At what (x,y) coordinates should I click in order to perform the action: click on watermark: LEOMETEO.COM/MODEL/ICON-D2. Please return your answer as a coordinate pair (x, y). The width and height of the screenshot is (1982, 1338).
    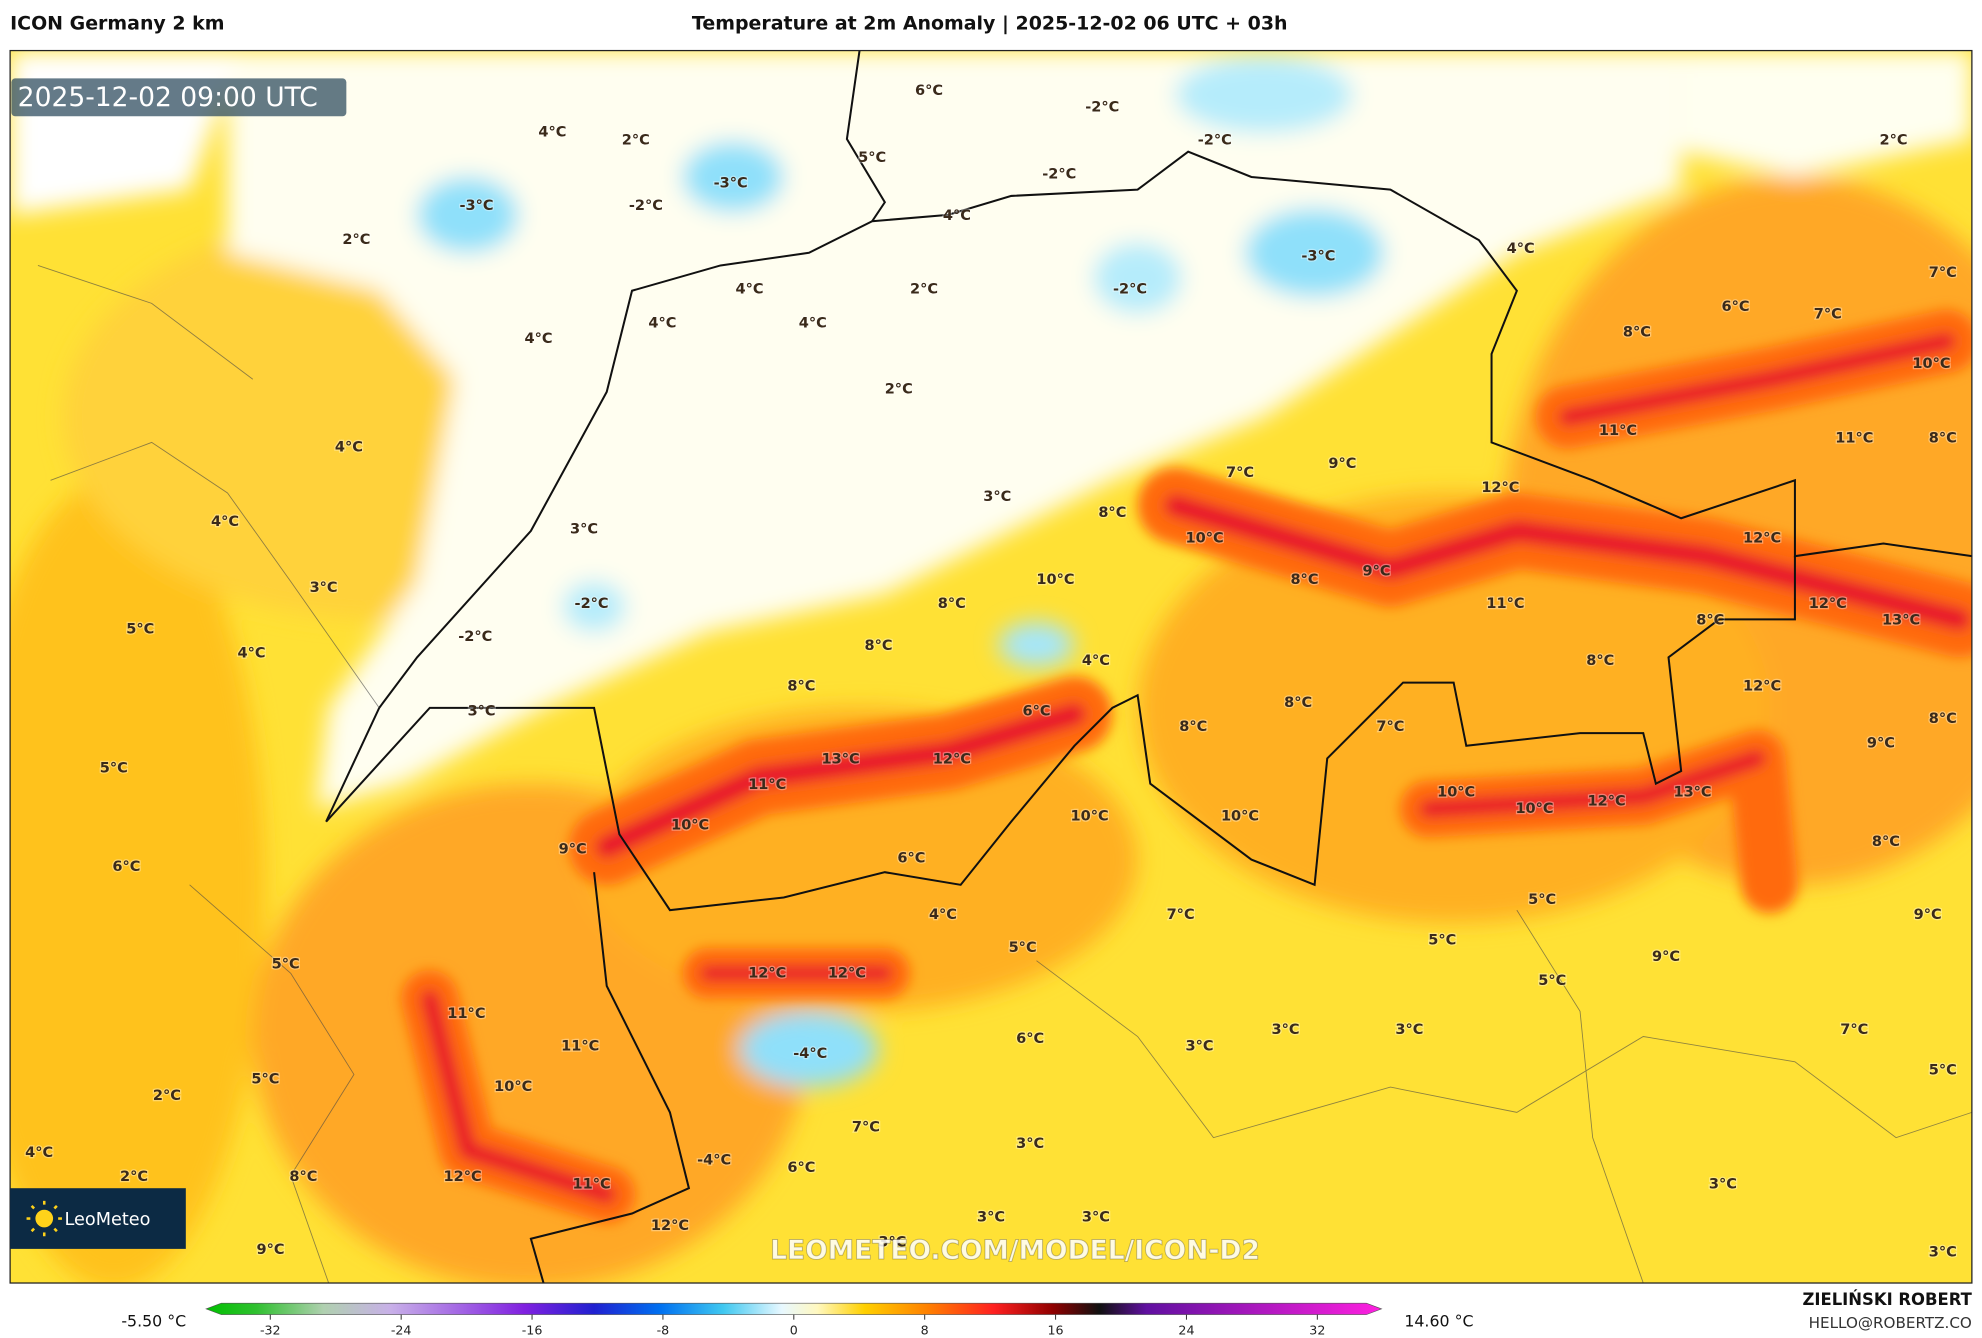
    Looking at the image, I should click on (1015, 1250).